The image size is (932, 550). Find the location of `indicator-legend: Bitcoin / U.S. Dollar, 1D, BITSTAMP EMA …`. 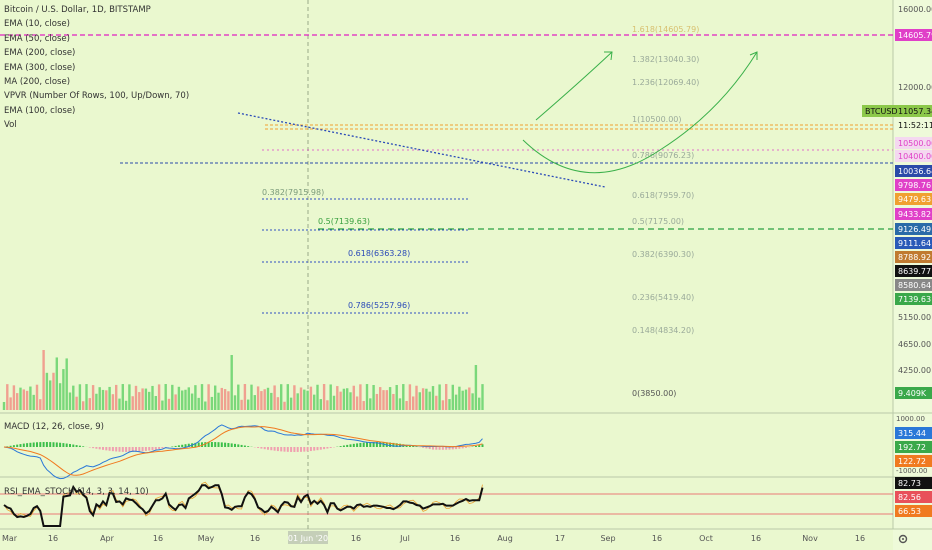

indicator-legend: Bitcoin / U.S. Dollar, 1D, BITSTAMP EMA … is located at coordinates (96, 68).